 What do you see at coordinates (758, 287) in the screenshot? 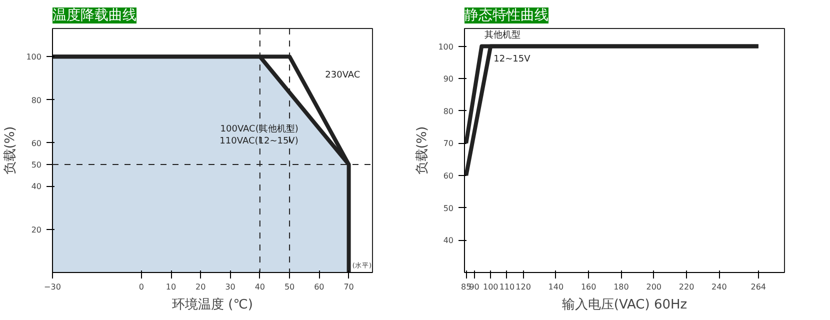
I see `x-tick-label: 264` at bounding box center [758, 287].